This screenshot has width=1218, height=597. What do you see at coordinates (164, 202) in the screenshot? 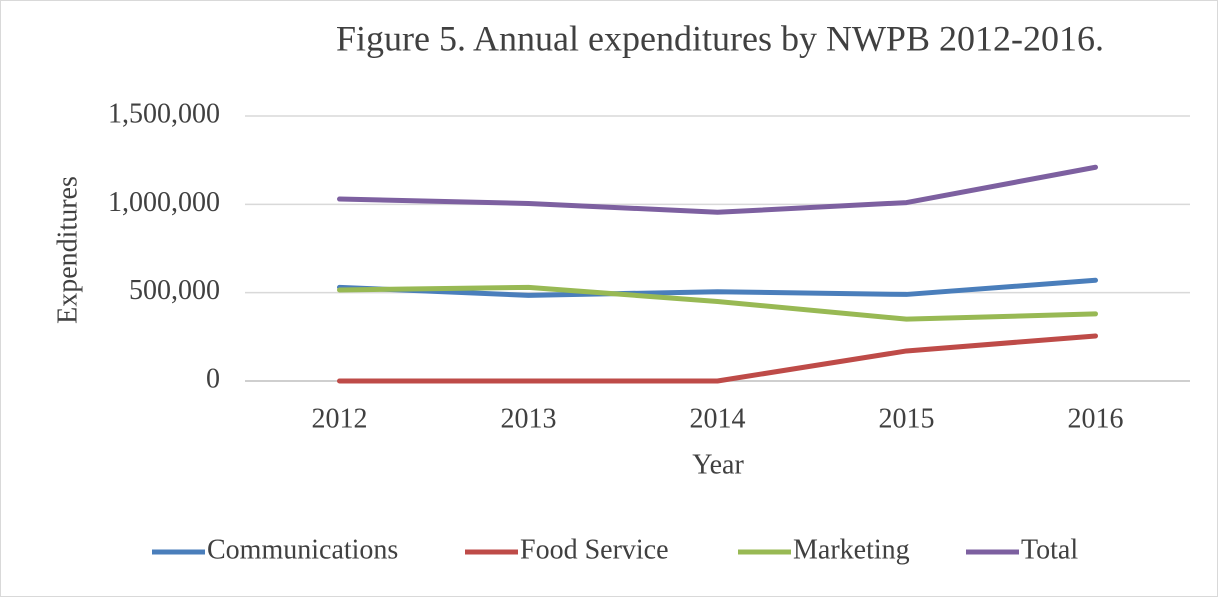
I see `y-tick-label: 1,000,000` at bounding box center [164, 202].